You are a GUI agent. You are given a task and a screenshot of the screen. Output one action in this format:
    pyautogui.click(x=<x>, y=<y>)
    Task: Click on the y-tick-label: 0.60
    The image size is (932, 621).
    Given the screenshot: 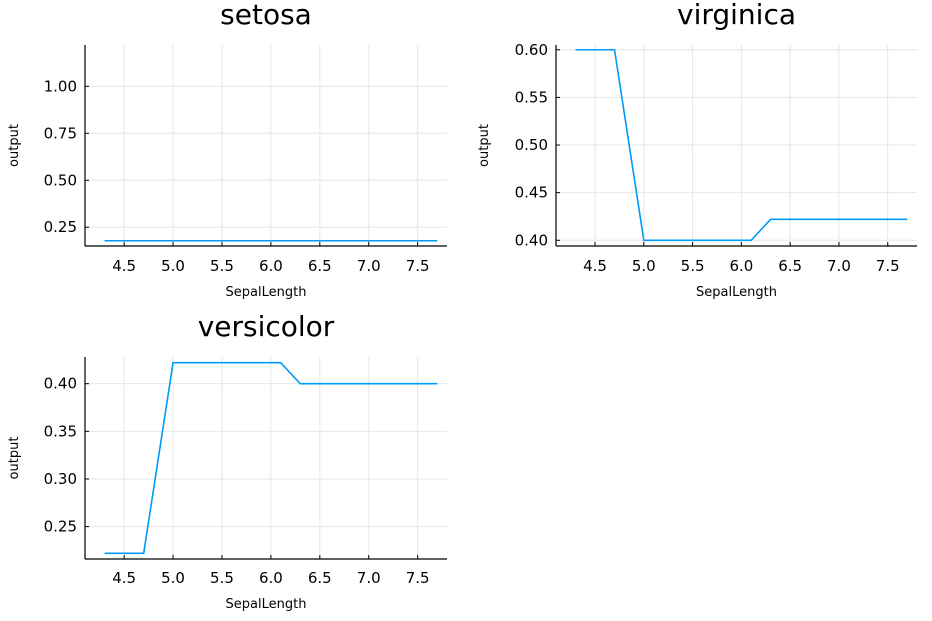 What is the action you would take?
    pyautogui.click(x=531, y=50)
    